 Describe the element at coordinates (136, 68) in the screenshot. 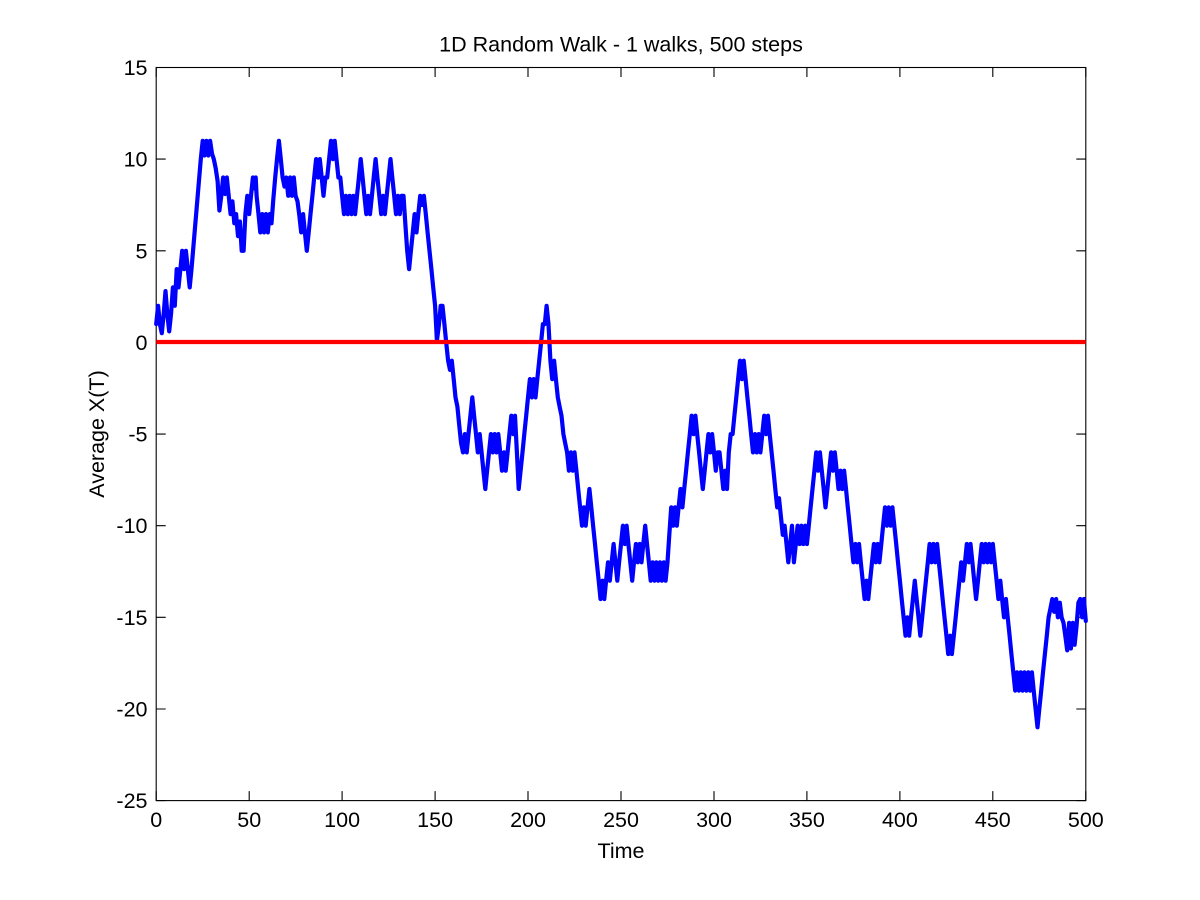

I see `svg-text: 15` at that location.